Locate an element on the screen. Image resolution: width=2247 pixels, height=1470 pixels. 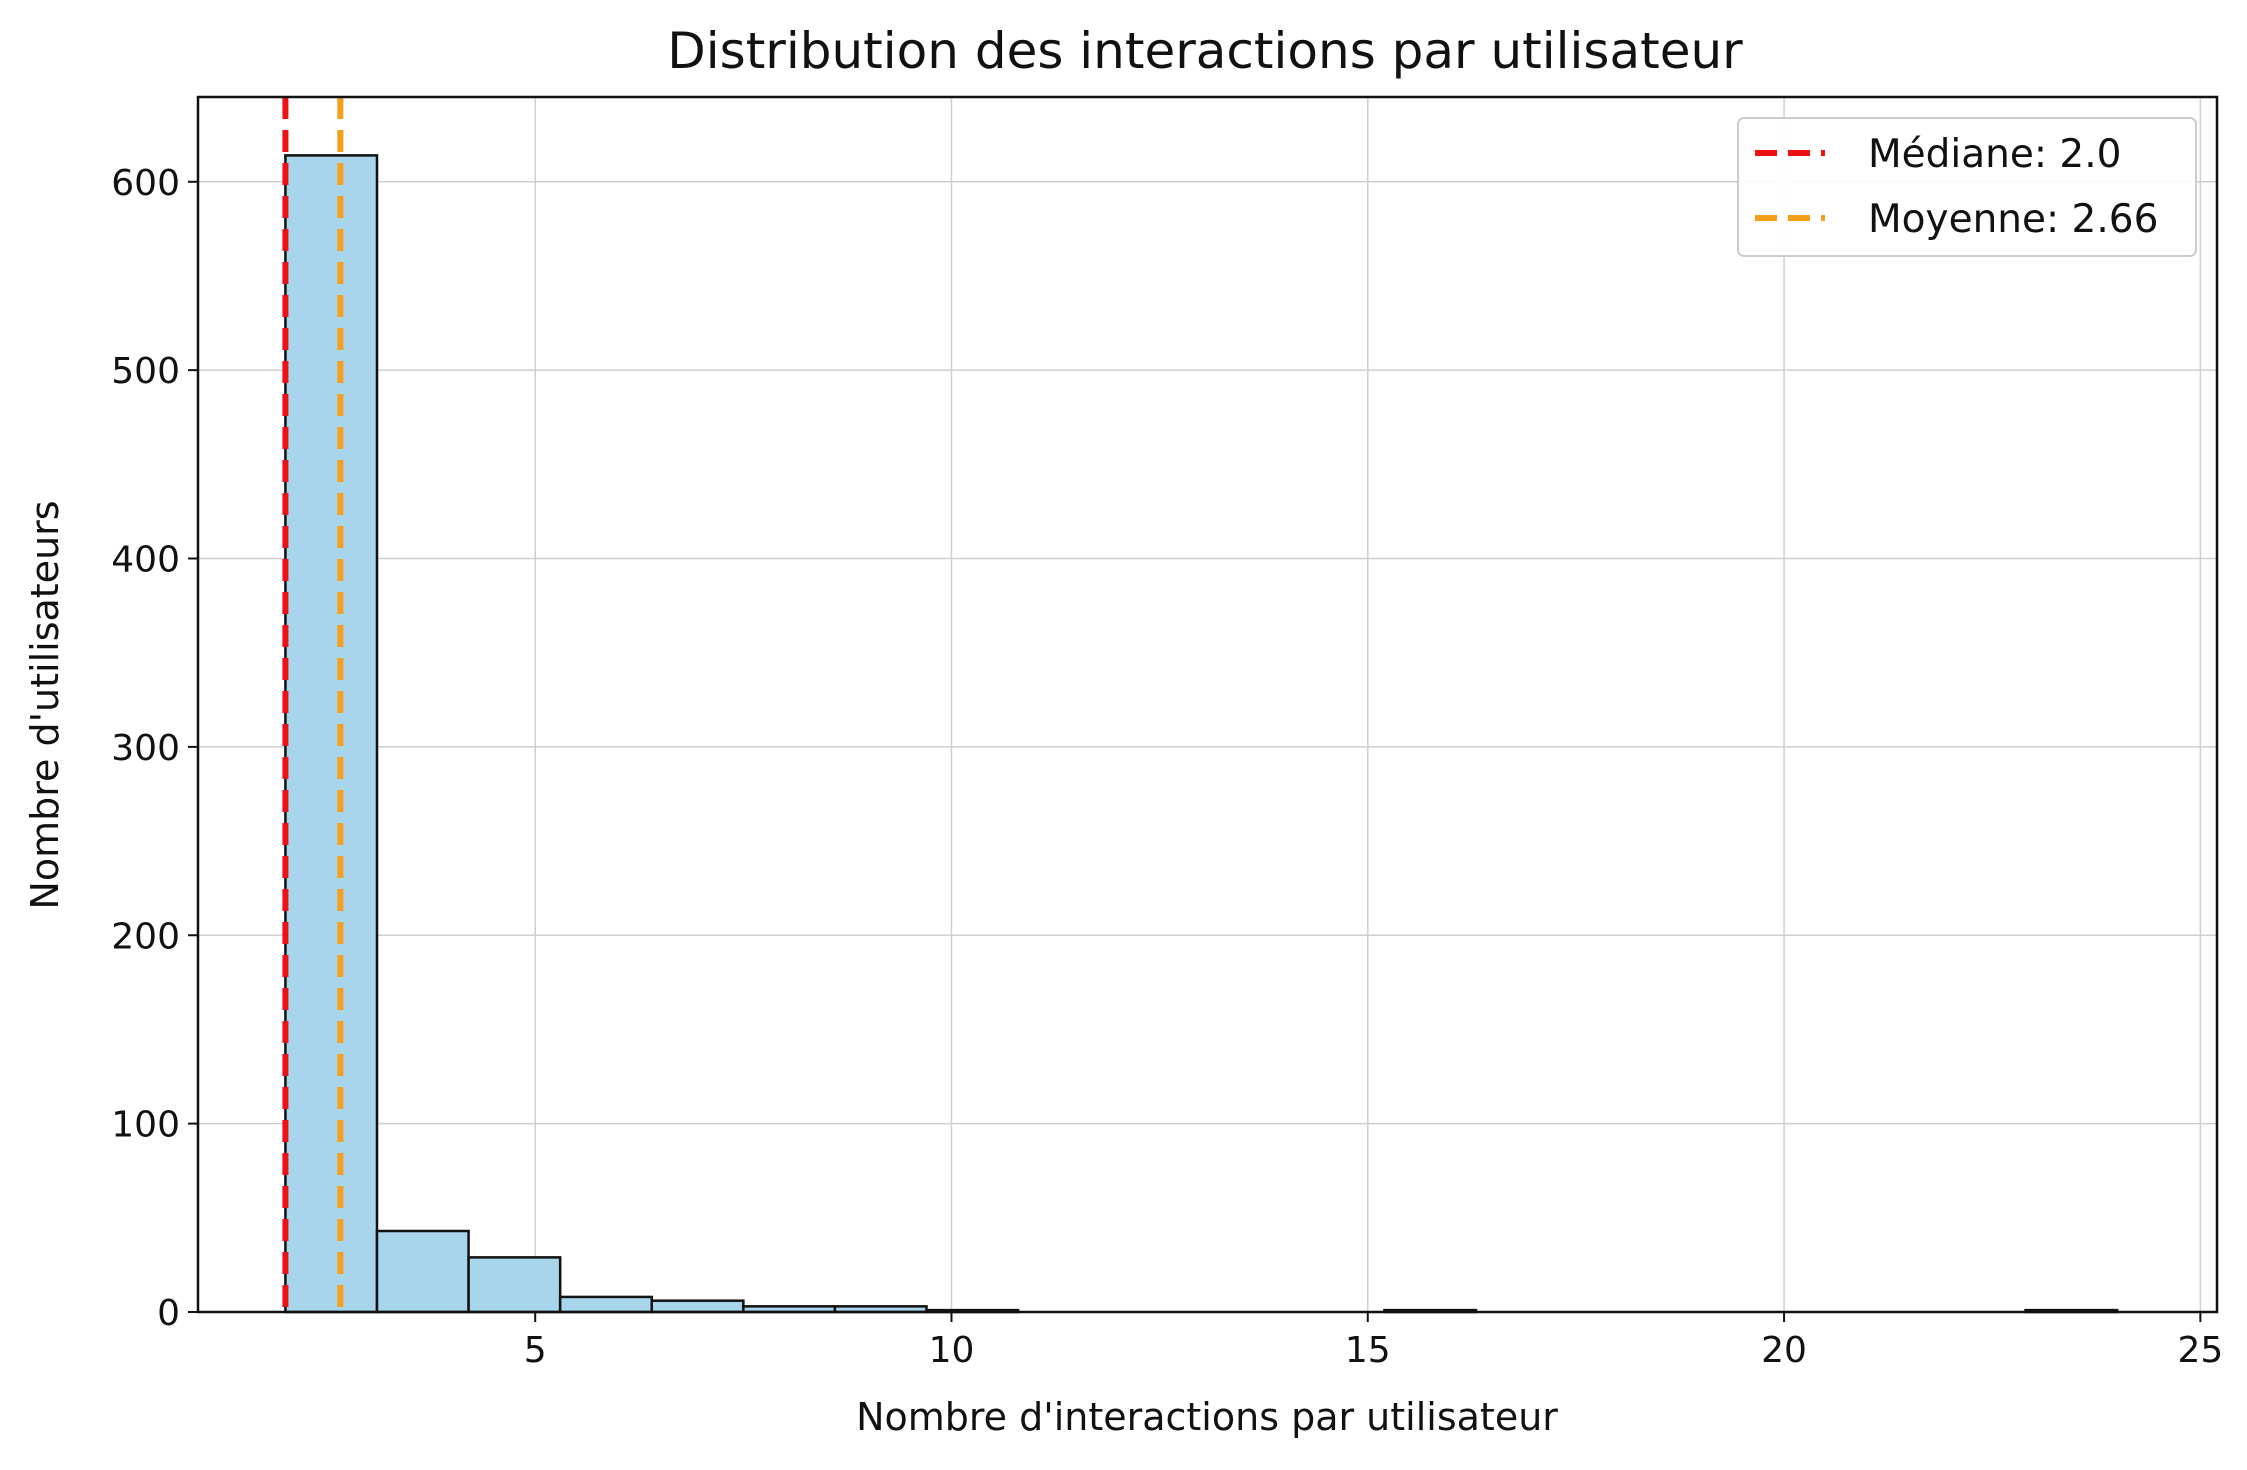
legend-label: Médiane: 2.0 is located at coordinates (1994, 154).